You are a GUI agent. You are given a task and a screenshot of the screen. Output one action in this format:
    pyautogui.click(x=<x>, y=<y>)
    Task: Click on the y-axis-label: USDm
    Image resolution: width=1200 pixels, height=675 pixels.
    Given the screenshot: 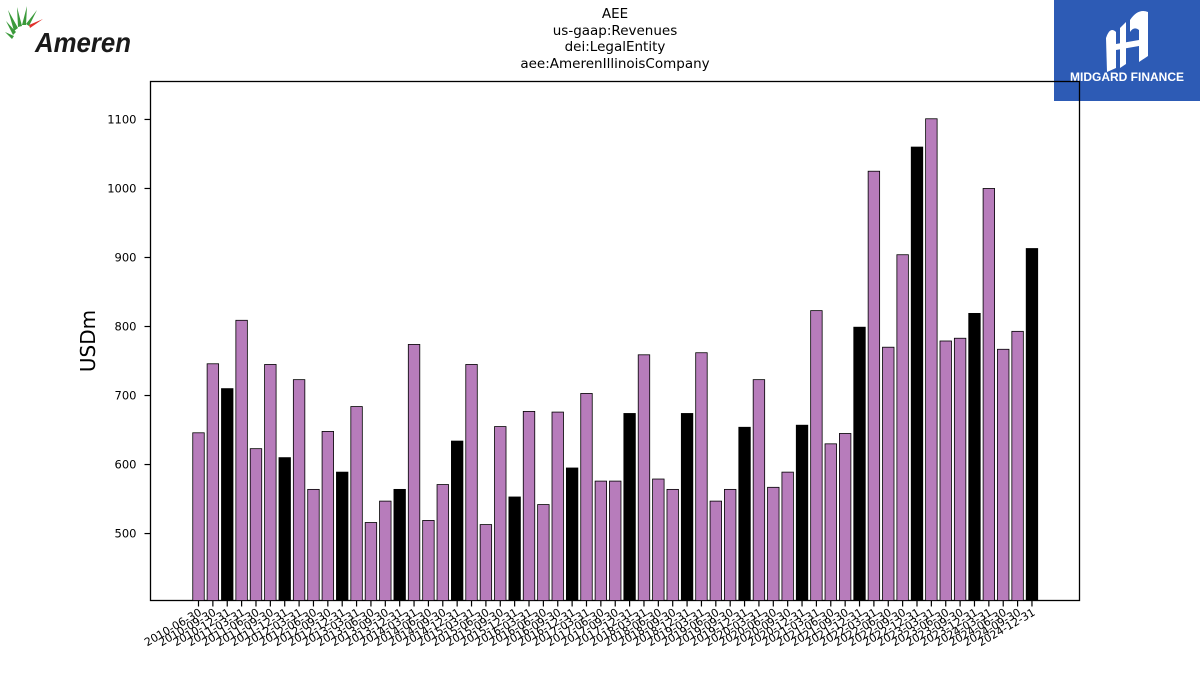 What is the action you would take?
    pyautogui.click(x=88, y=341)
    